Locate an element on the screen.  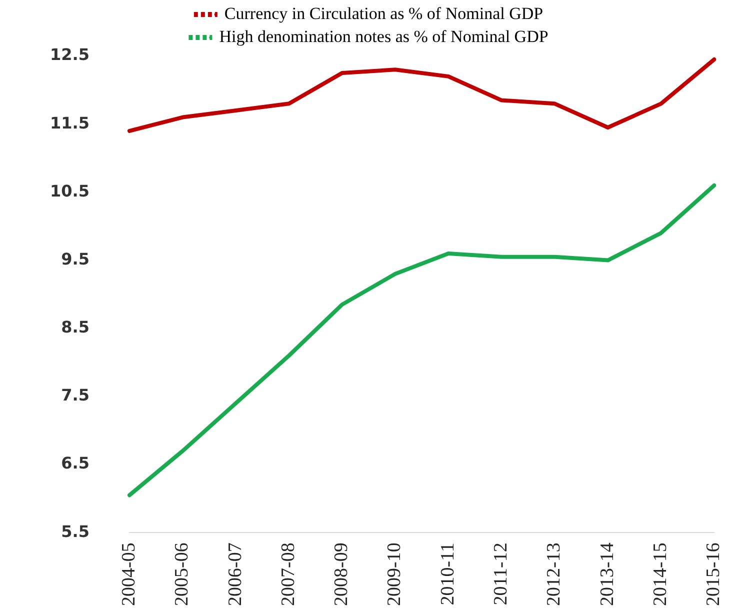
y-tick-label: 10.5 is located at coordinates (70, 190).